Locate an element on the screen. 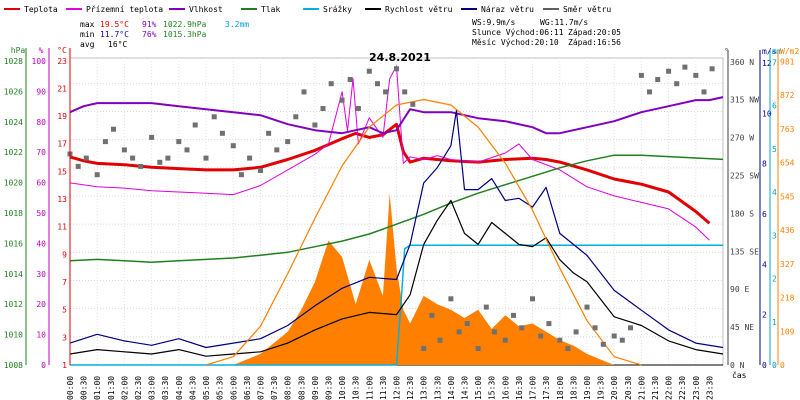 The image size is (800, 400). left-tick-label: 1018 is located at coordinates (13, 213).